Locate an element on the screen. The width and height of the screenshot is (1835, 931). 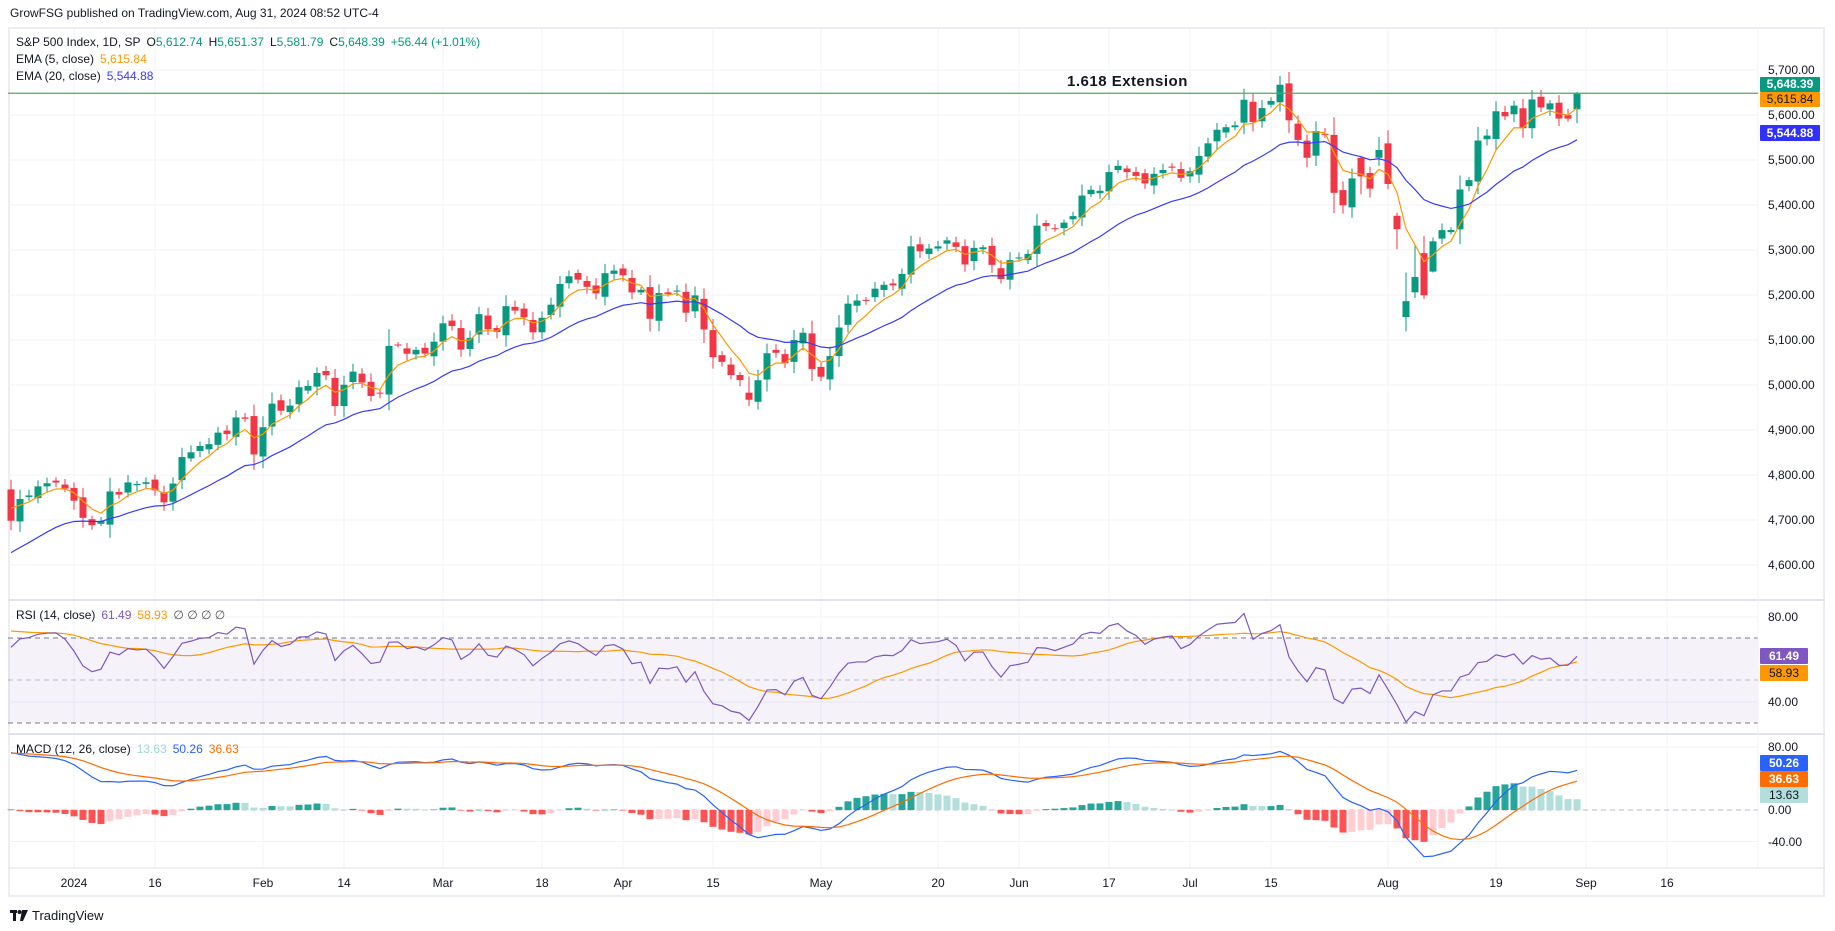
rsi-legend: RSI (14, close) 61.49 58.93 ∅ ∅ ∅ ∅ is located at coordinates (123, 615).